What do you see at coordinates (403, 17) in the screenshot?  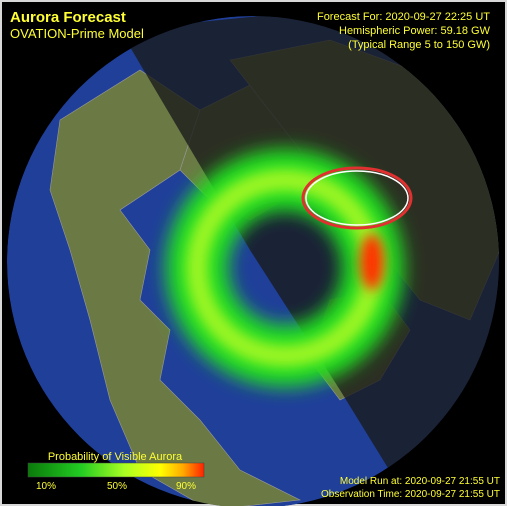 I see `forecast-for: Forecast For: 2020-09-27 22:25 UT` at bounding box center [403, 17].